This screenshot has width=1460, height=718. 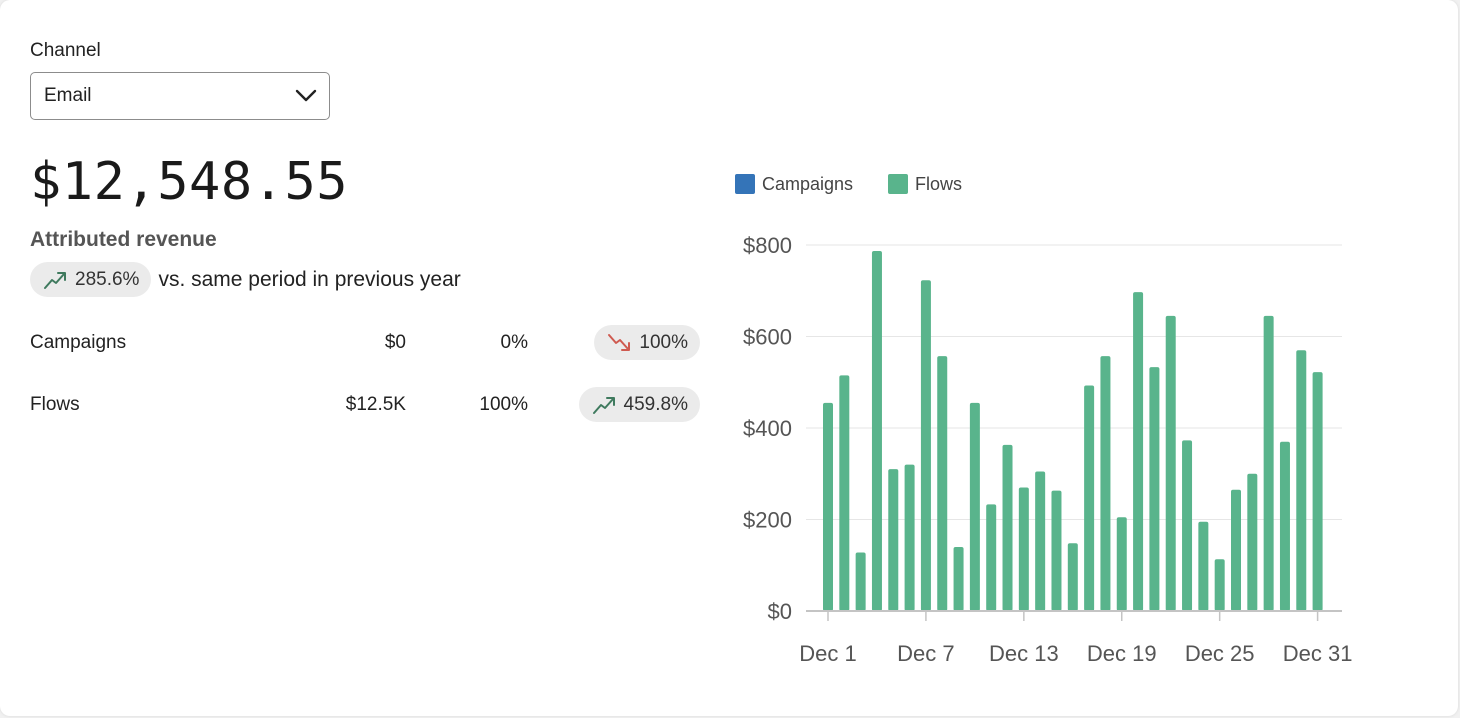 What do you see at coordinates (898, 184) in the screenshot?
I see `legend-swatch-flows` at bounding box center [898, 184].